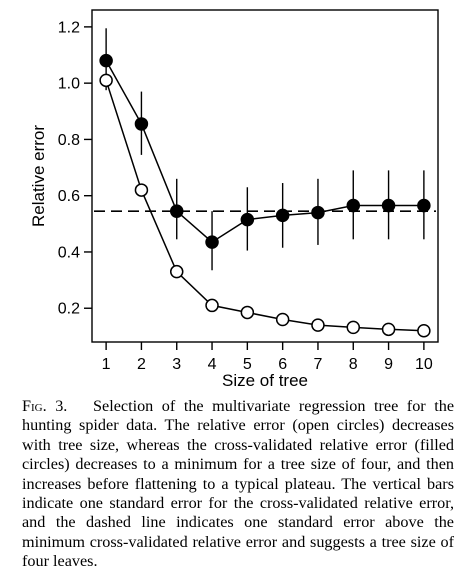 The width and height of the screenshot is (474, 575). Describe the element at coordinates (267, 357) in the screenshot. I see `x-axis: 1 2 3 4 5 6 7 8 9 10` at that location.